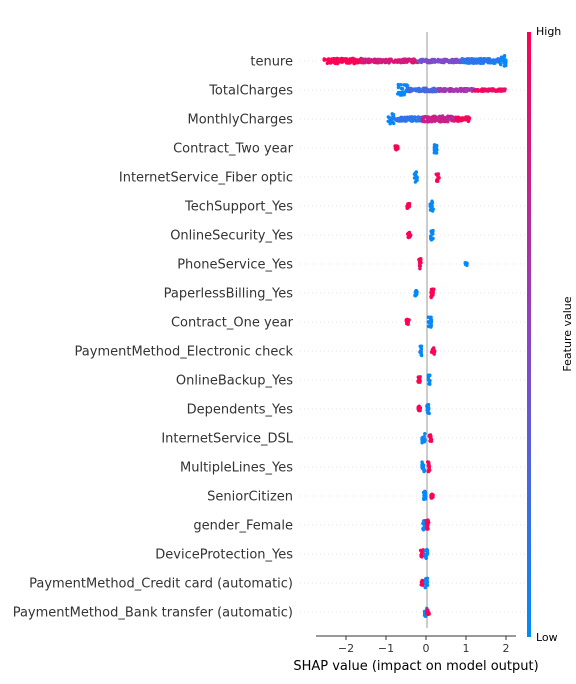 This screenshot has height=684, width=576. I want to click on colorbar-low-label: Low, so click(547, 637).